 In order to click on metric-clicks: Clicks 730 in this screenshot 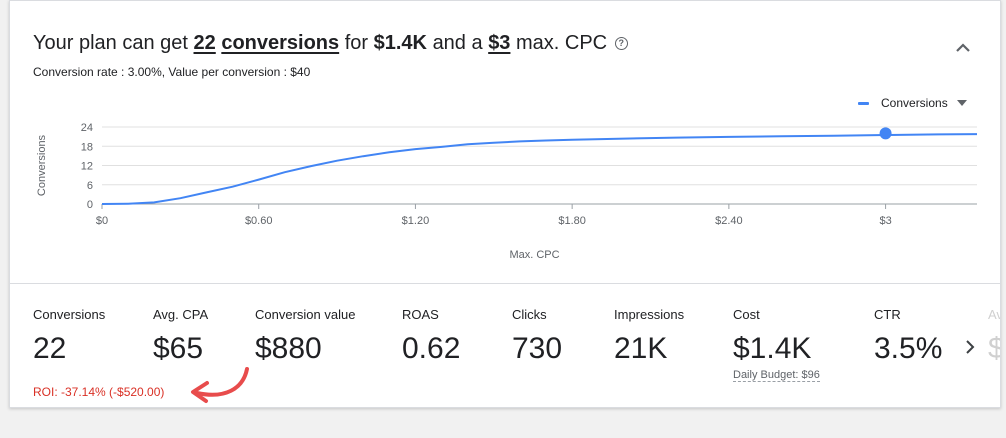, I will do `click(537, 336)`.